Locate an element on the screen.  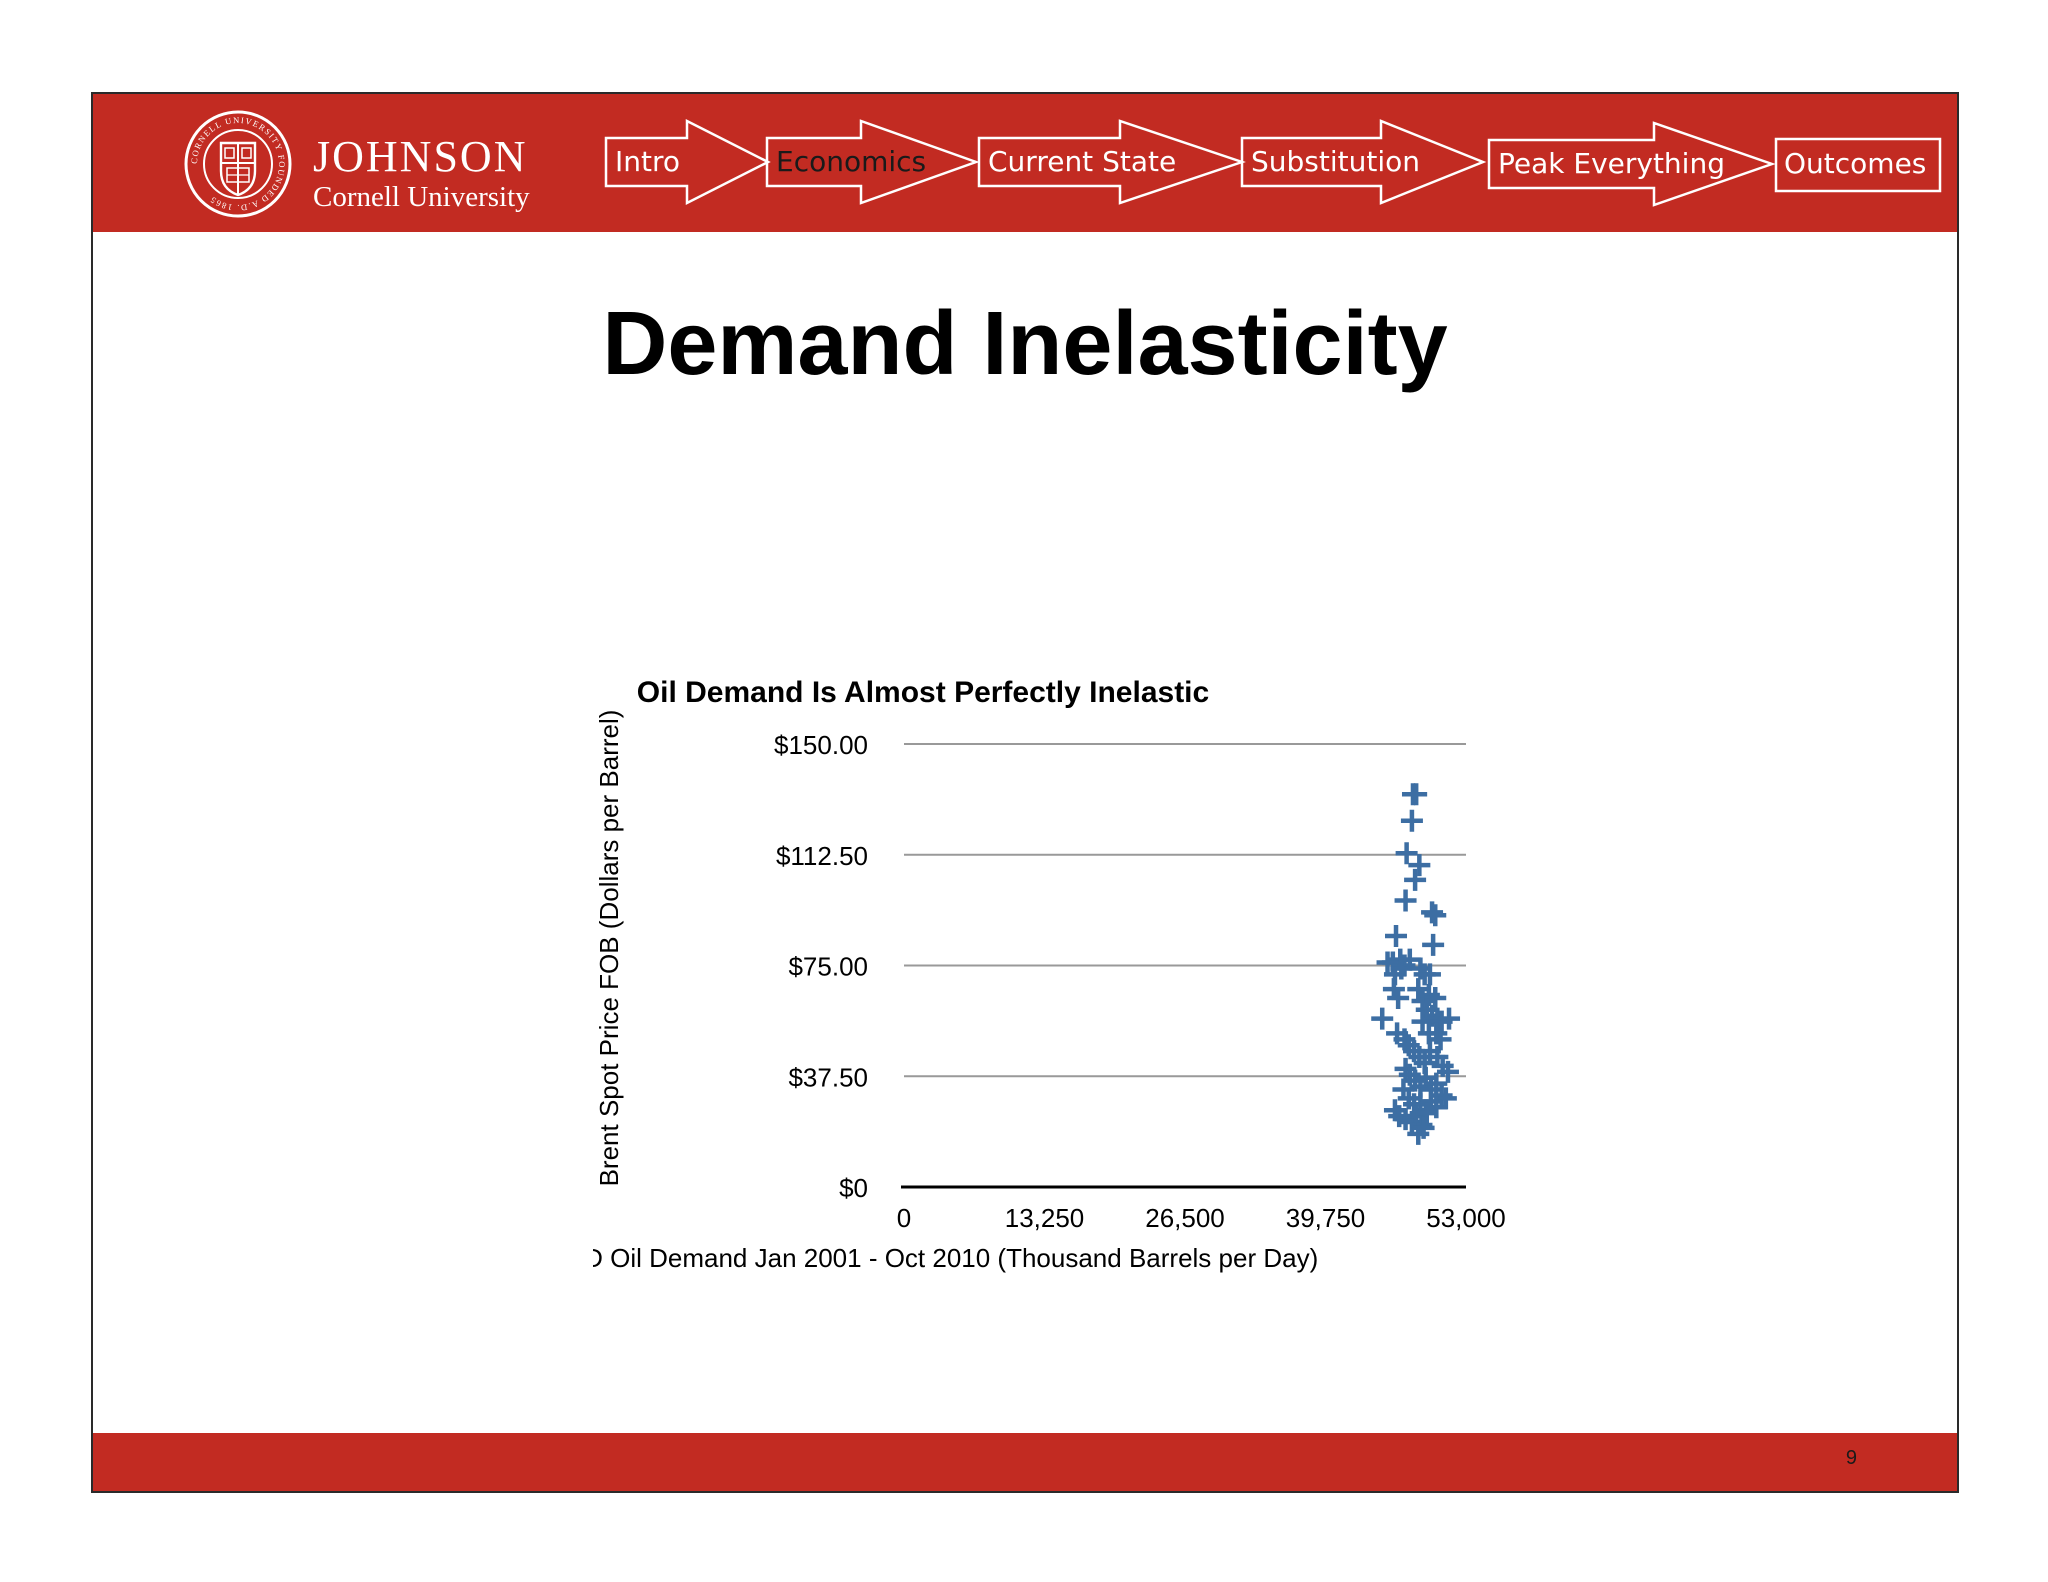
nav-peak-everything: Peak Everything is located at coordinates (1631, 165).